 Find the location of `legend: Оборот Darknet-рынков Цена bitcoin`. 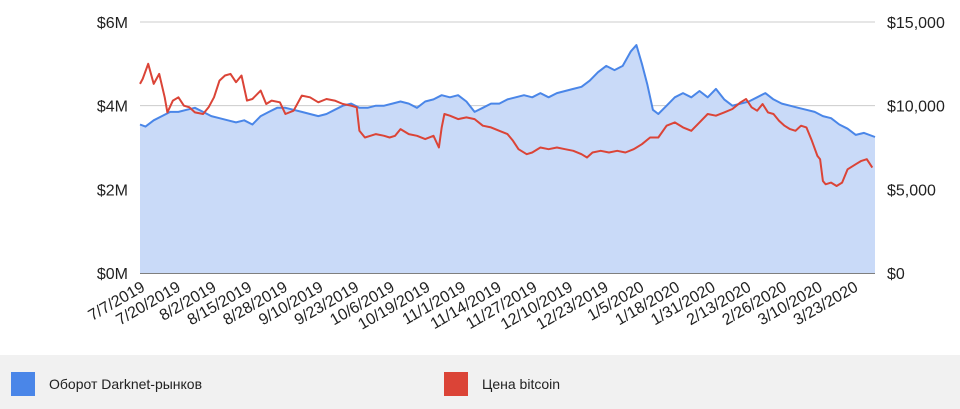

legend: Оборот Darknet-рынков Цена bitcoin is located at coordinates (480, 382).